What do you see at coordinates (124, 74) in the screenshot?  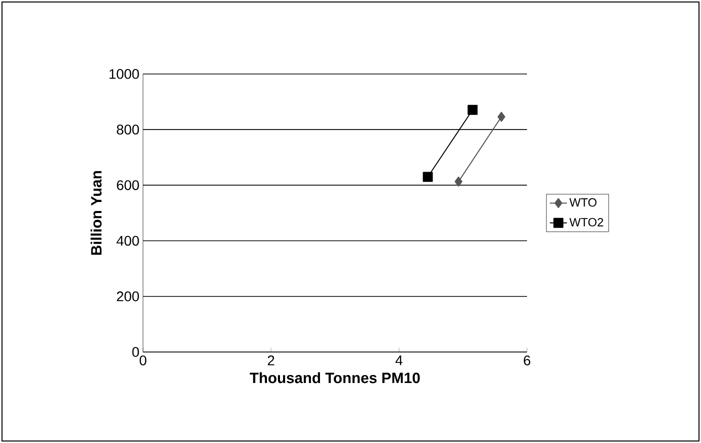 I see `y-tick-label: 1000` at bounding box center [124, 74].